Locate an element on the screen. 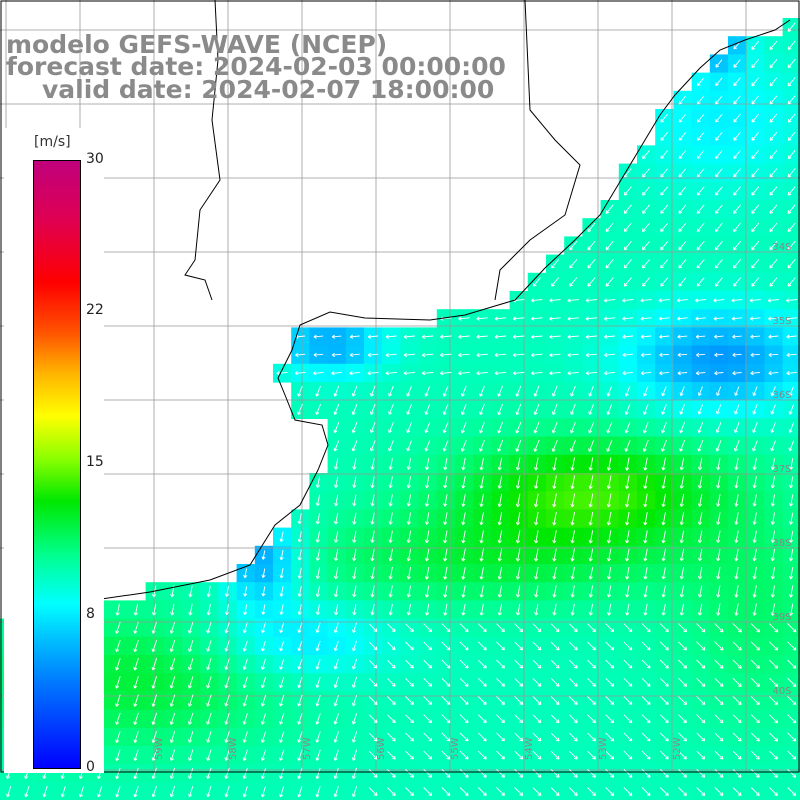 The height and width of the screenshot is (800, 800). longitude-label: 56W is located at coordinates (381, 748).